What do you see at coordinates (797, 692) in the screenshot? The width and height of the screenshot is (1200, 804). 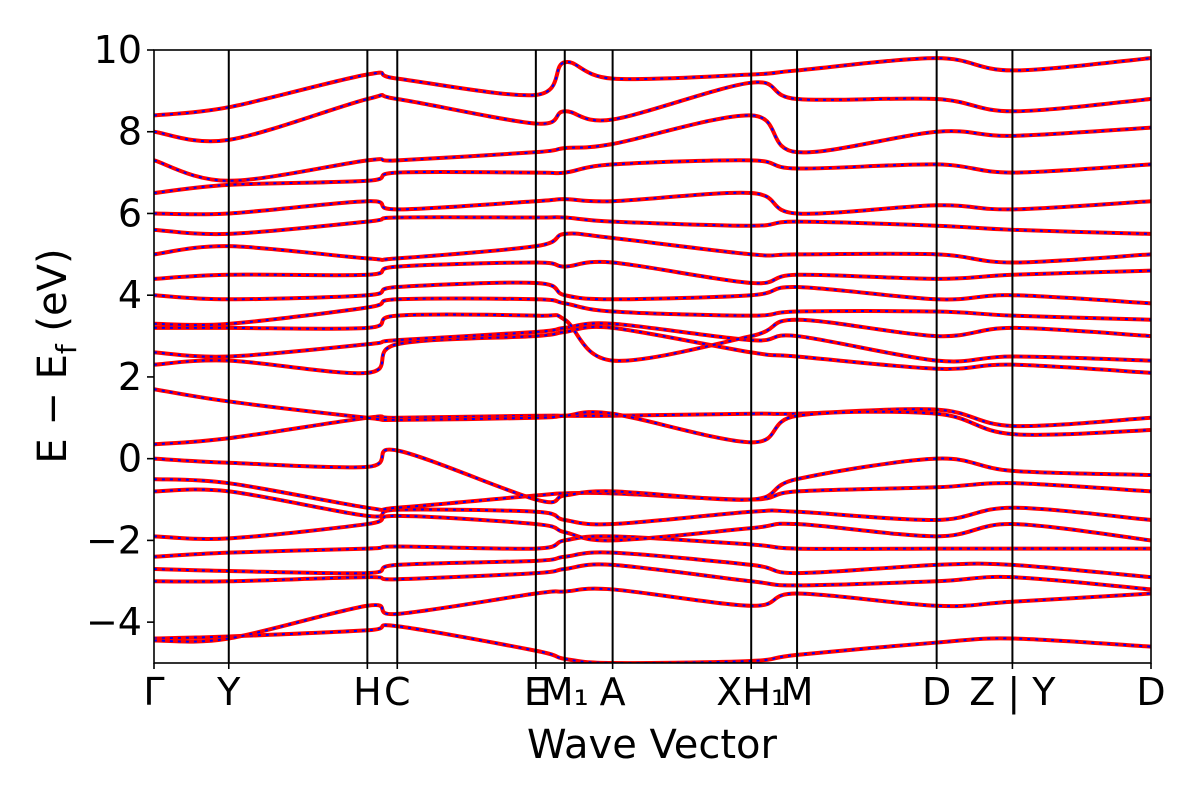 I see `x-tick-label: M` at bounding box center [797, 692].